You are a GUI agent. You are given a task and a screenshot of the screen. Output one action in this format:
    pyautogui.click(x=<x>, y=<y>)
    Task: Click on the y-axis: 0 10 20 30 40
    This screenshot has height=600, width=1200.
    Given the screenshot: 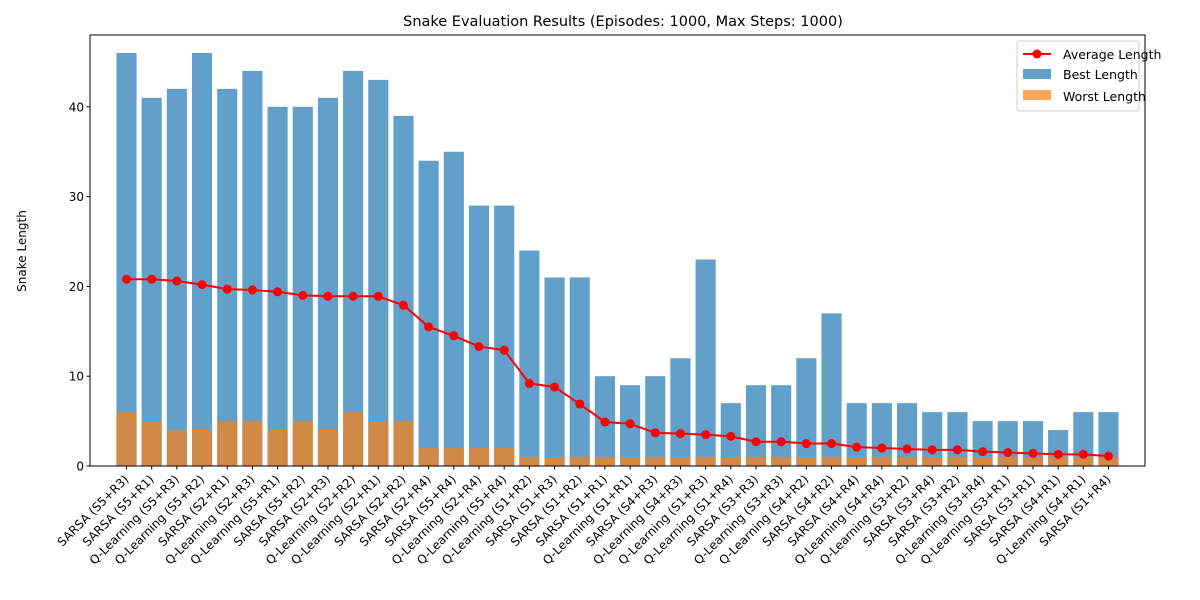 What is the action you would take?
    pyautogui.click(x=79, y=287)
    